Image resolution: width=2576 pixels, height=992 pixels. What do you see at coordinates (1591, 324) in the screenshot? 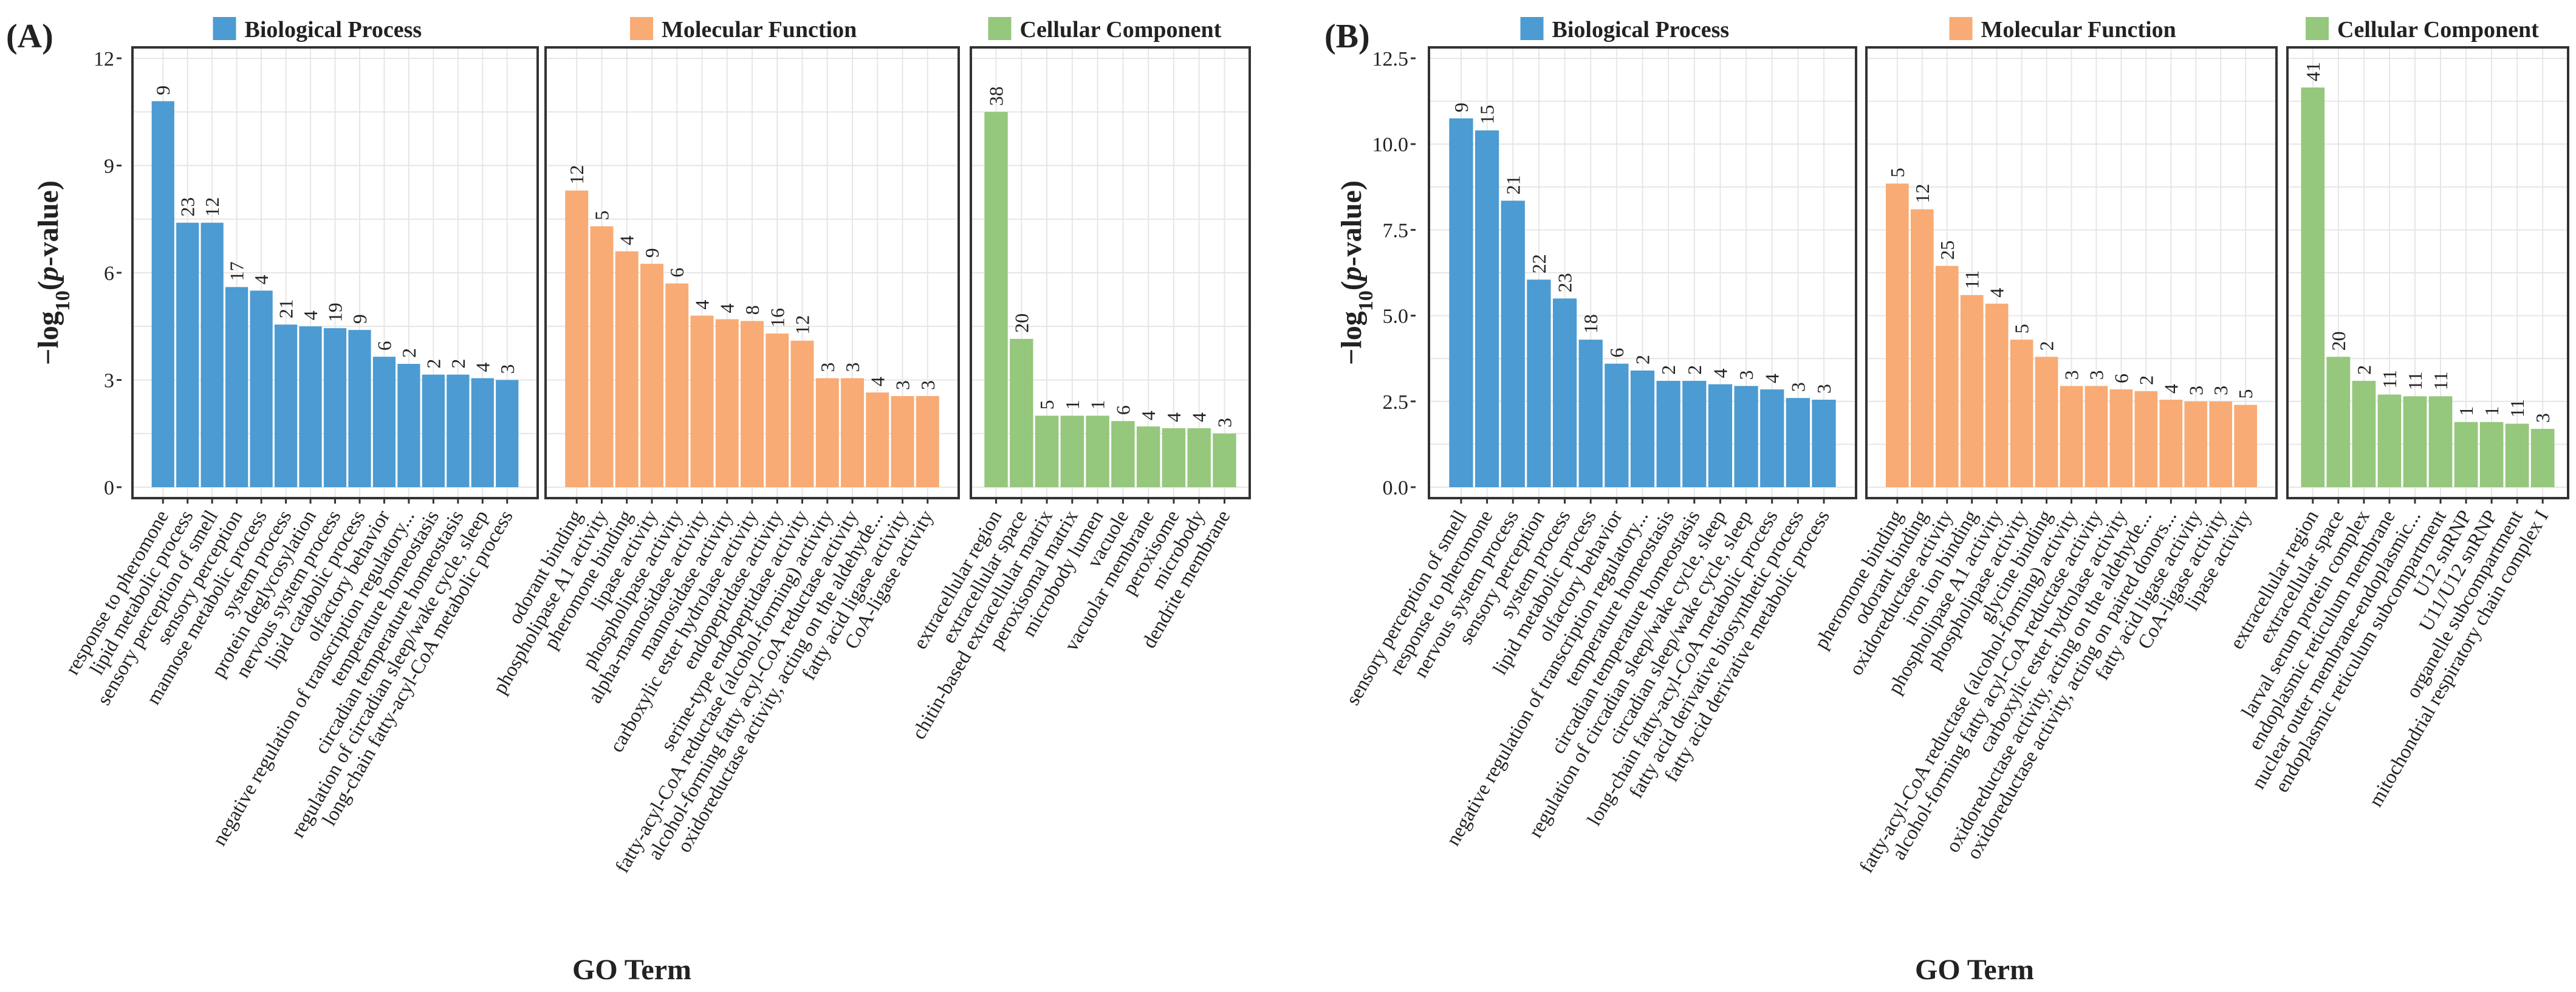
I see `bar-count-label: 18` at bounding box center [1591, 324].